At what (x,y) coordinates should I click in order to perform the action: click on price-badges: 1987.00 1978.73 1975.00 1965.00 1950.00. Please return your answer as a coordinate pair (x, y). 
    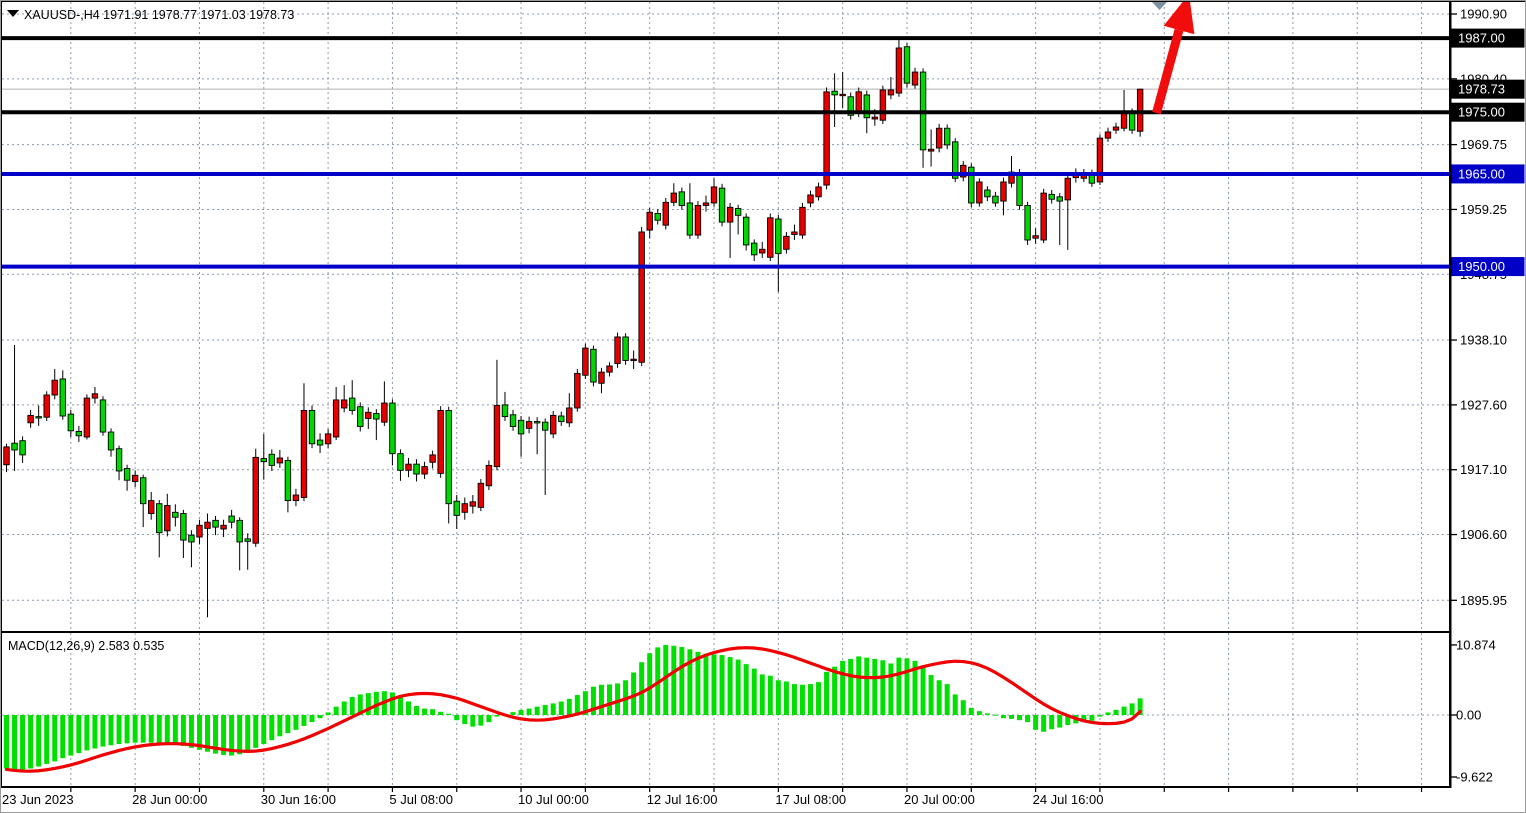
    Looking at the image, I should click on (1488, 152).